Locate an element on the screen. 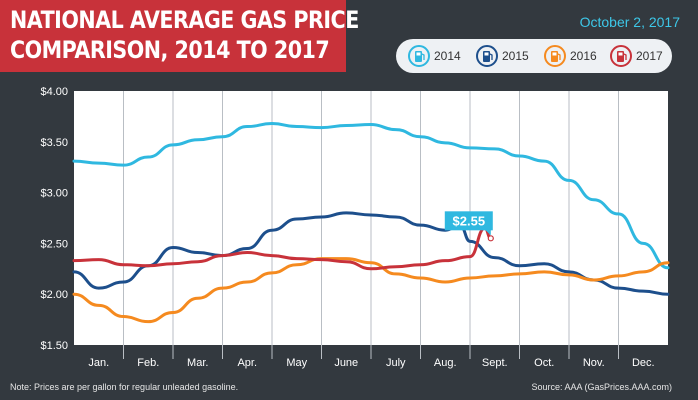  legend: 2014 2015 2016 2017 is located at coordinates (534, 56).